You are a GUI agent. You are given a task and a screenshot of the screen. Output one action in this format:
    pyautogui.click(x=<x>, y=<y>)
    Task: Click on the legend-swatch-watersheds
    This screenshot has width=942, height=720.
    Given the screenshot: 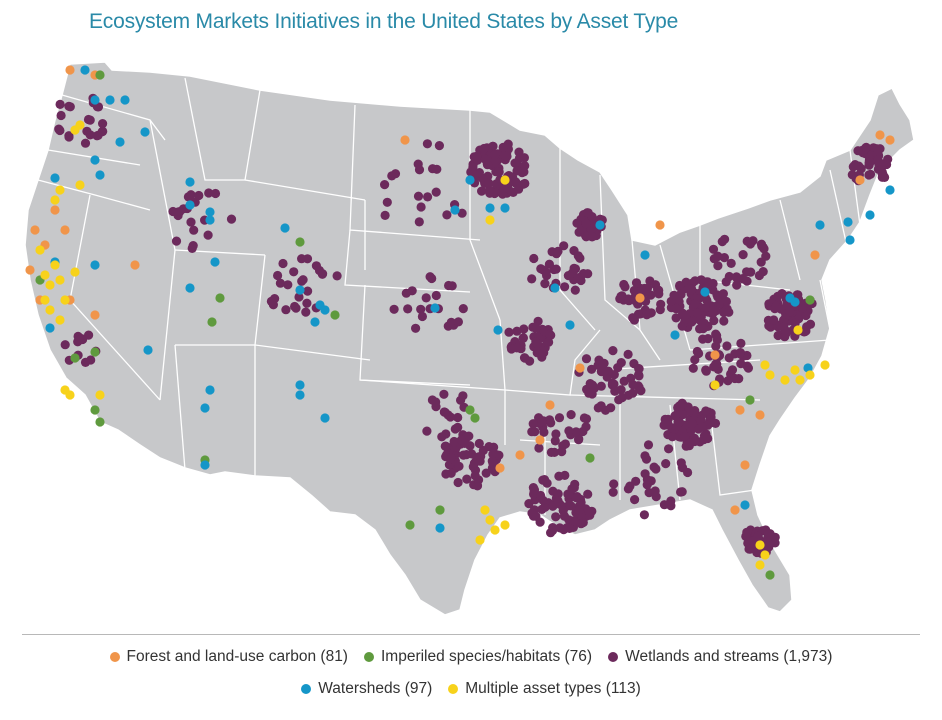 What is the action you would take?
    pyautogui.click(x=306, y=689)
    